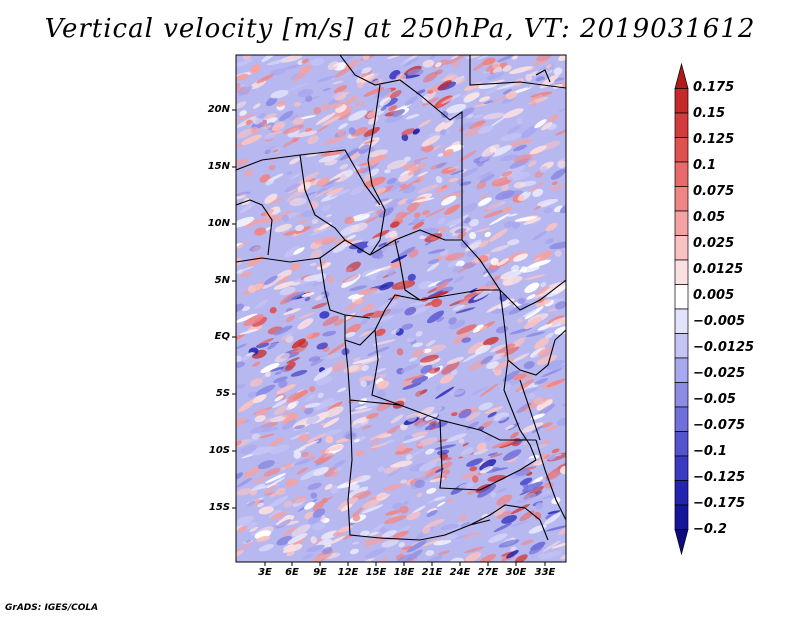  I want to click on colorbar-label: −0.075, so click(719, 425).